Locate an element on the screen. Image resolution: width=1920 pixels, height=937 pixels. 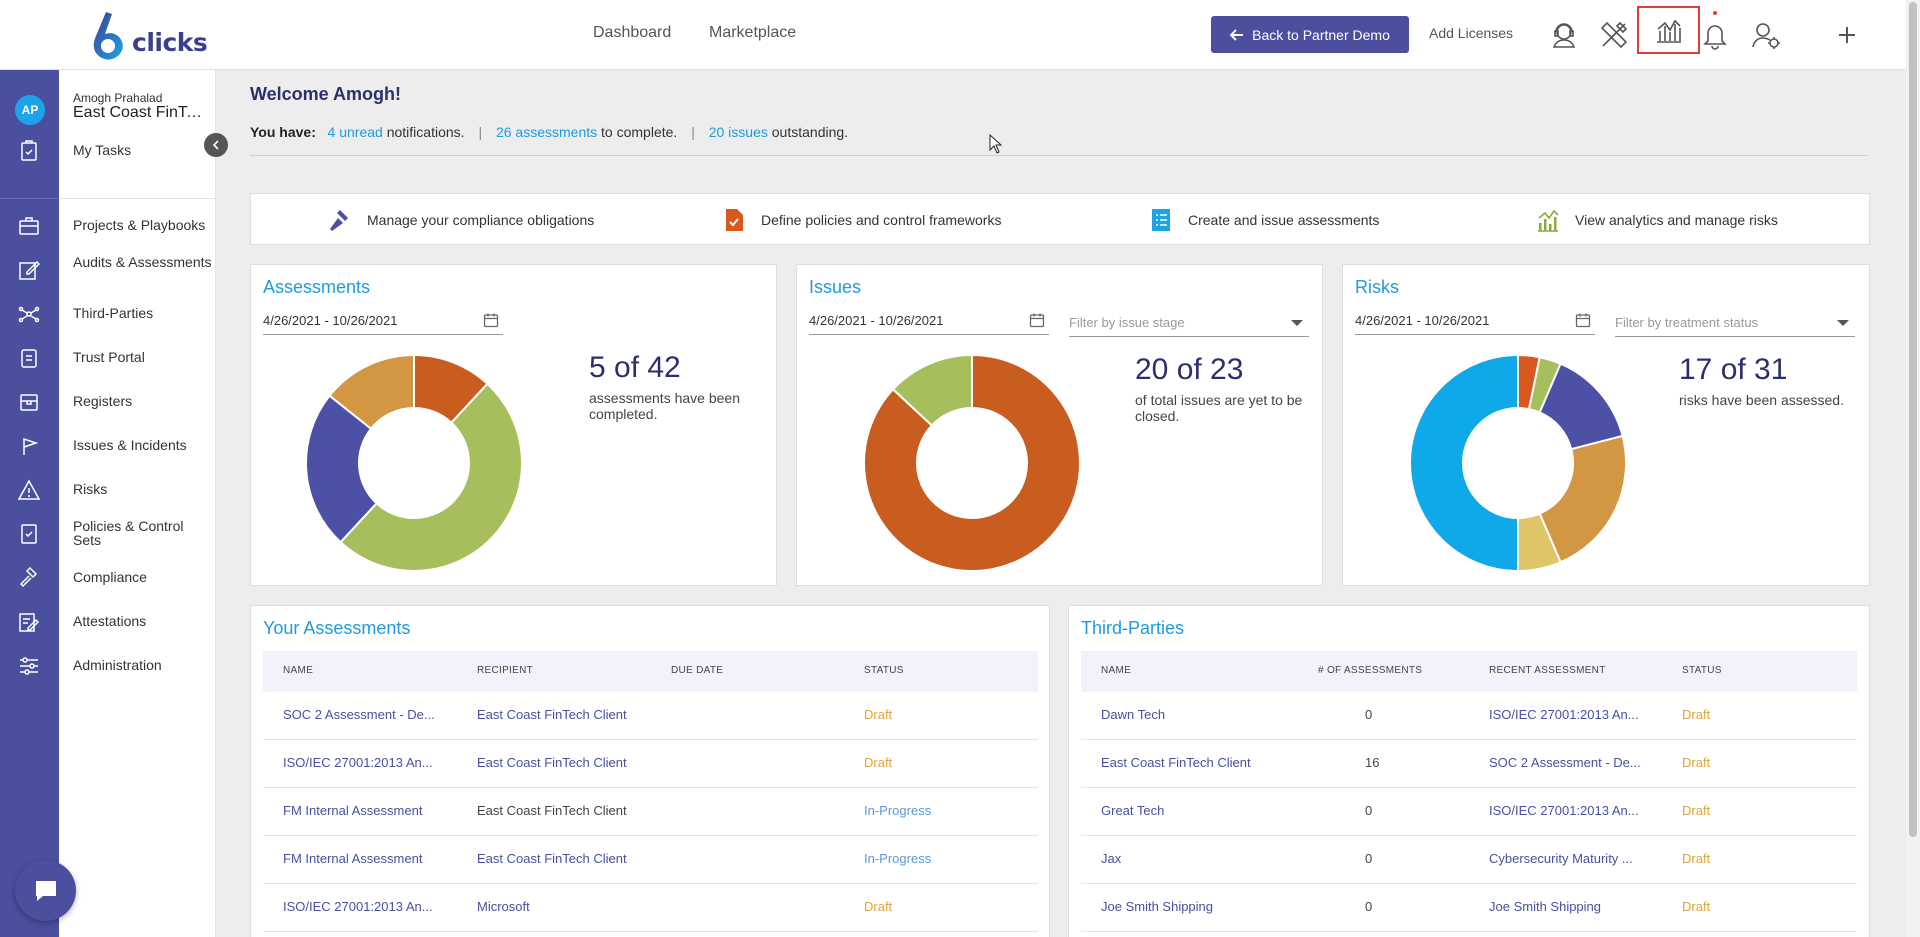
treatment-status-filter: Filter by treatment status is located at coordinates (1735, 326).